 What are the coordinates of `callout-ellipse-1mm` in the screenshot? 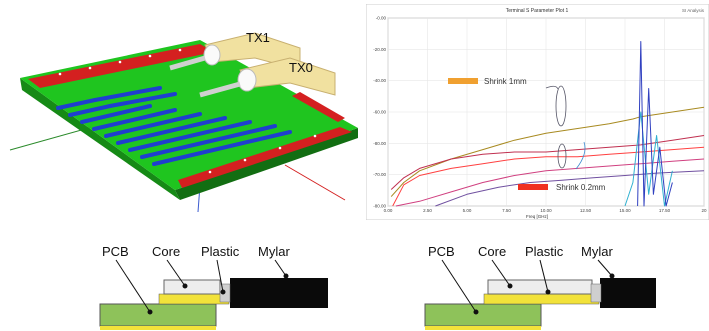 It's located at (561, 106).